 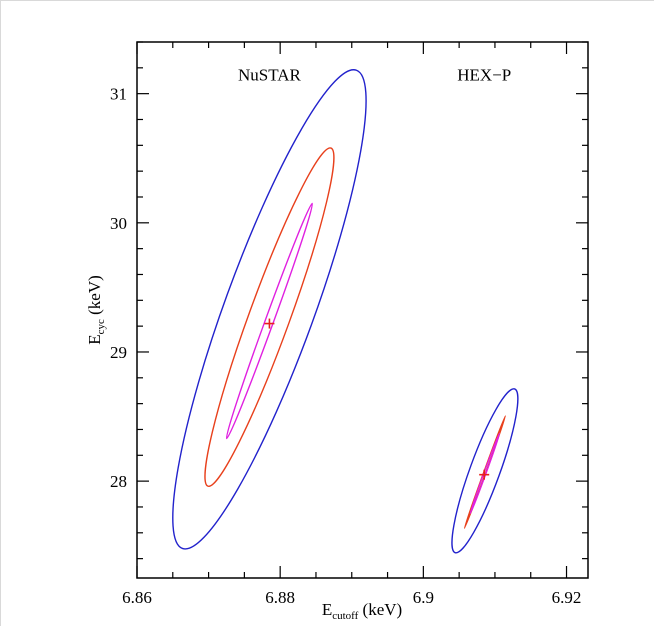 I want to click on page-border-top, so click(x=327, y=0).